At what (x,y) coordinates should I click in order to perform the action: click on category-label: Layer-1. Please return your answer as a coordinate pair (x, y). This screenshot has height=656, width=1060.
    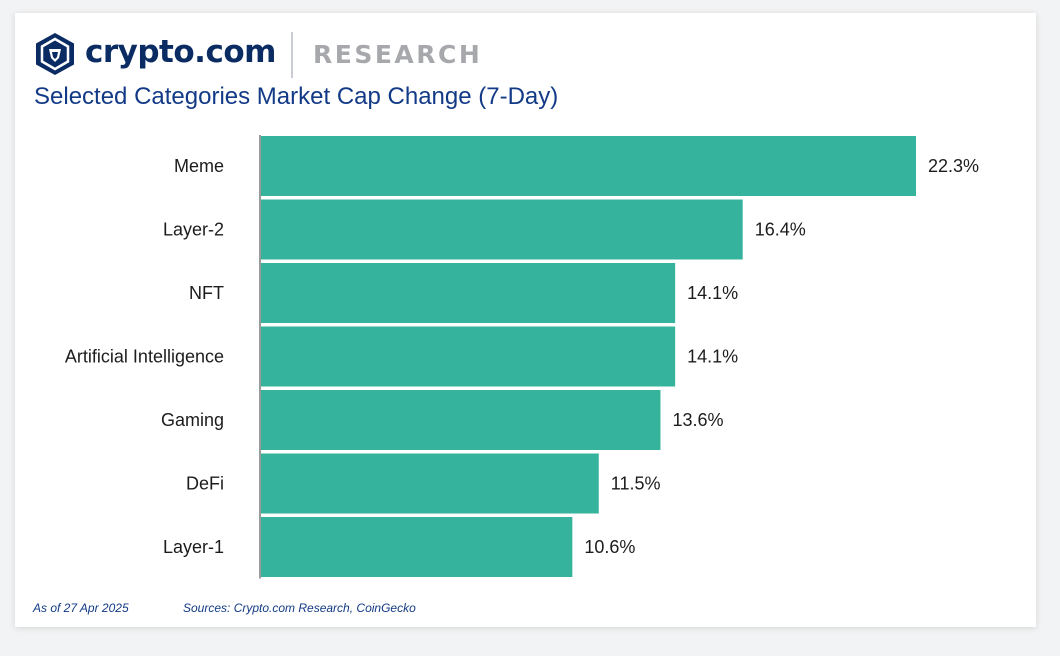
    Looking at the image, I should click on (193, 547).